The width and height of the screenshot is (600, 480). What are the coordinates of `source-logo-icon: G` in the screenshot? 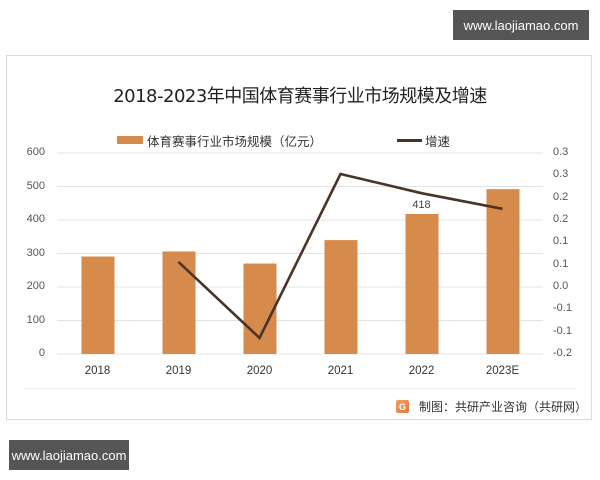 It's located at (402, 406).